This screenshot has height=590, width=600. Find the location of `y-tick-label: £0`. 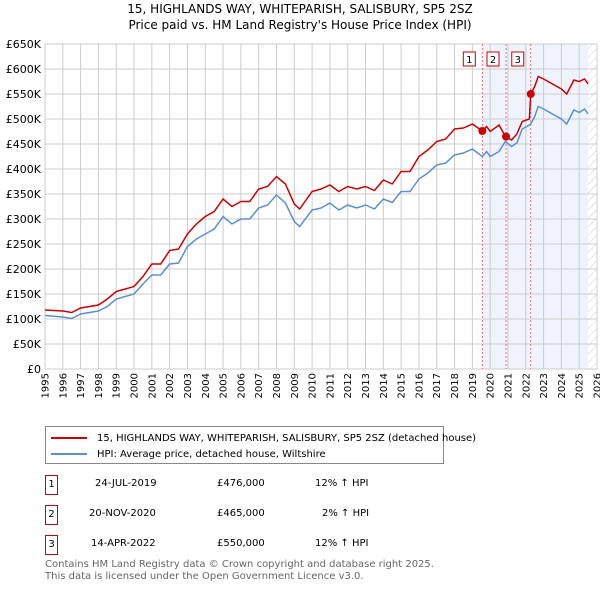

y-tick-label: £0 is located at coordinates (34, 369).